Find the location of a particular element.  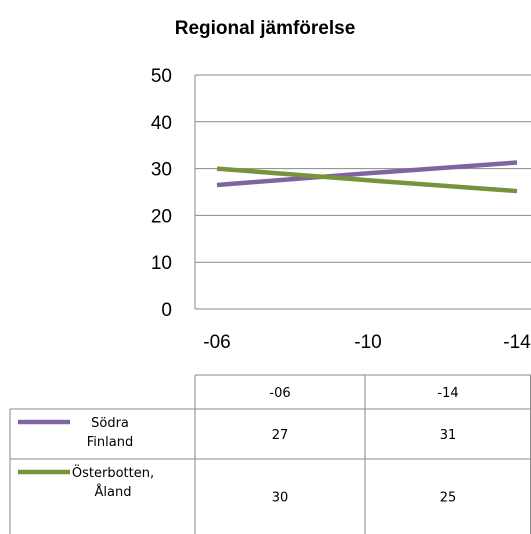

table-row-label: Österbotten, is located at coordinates (113, 472).